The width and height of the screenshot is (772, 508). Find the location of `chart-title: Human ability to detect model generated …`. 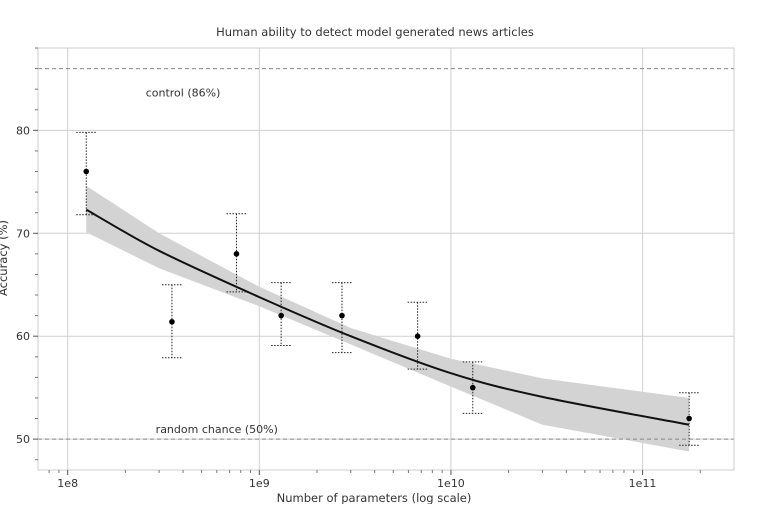

chart-title: Human ability to detect model generated … is located at coordinates (375, 32).